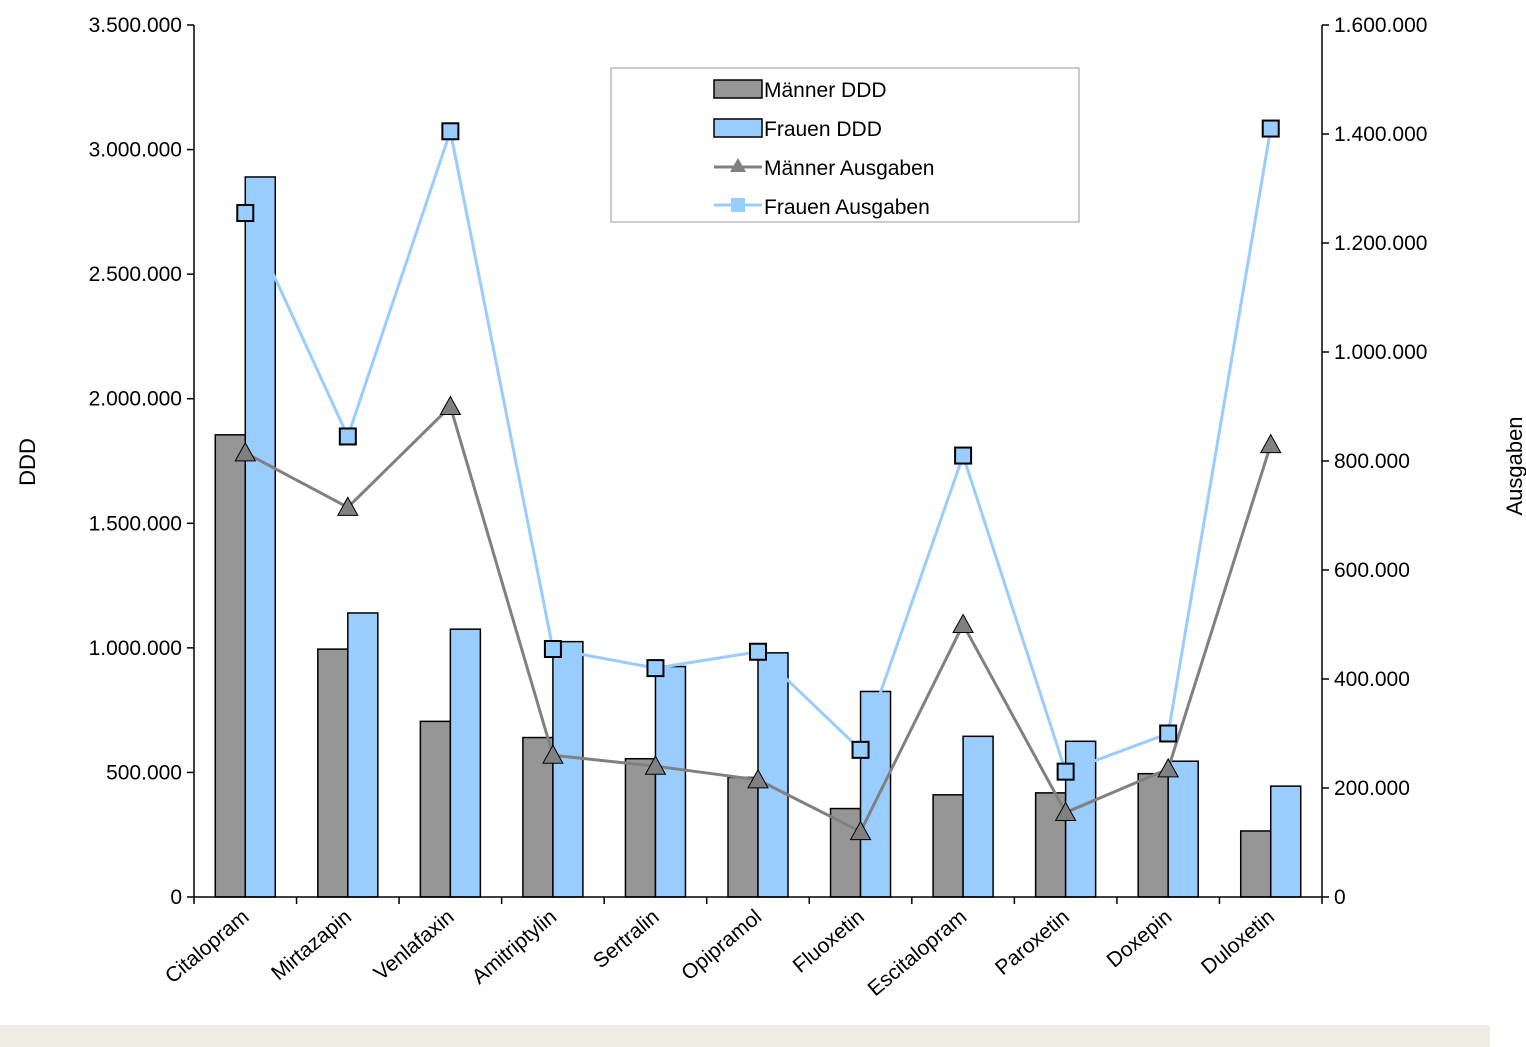 This screenshot has height=1047, width=1526. What do you see at coordinates (135, 25) in the screenshot?
I see `y-tick-label: 3.500.000` at bounding box center [135, 25].